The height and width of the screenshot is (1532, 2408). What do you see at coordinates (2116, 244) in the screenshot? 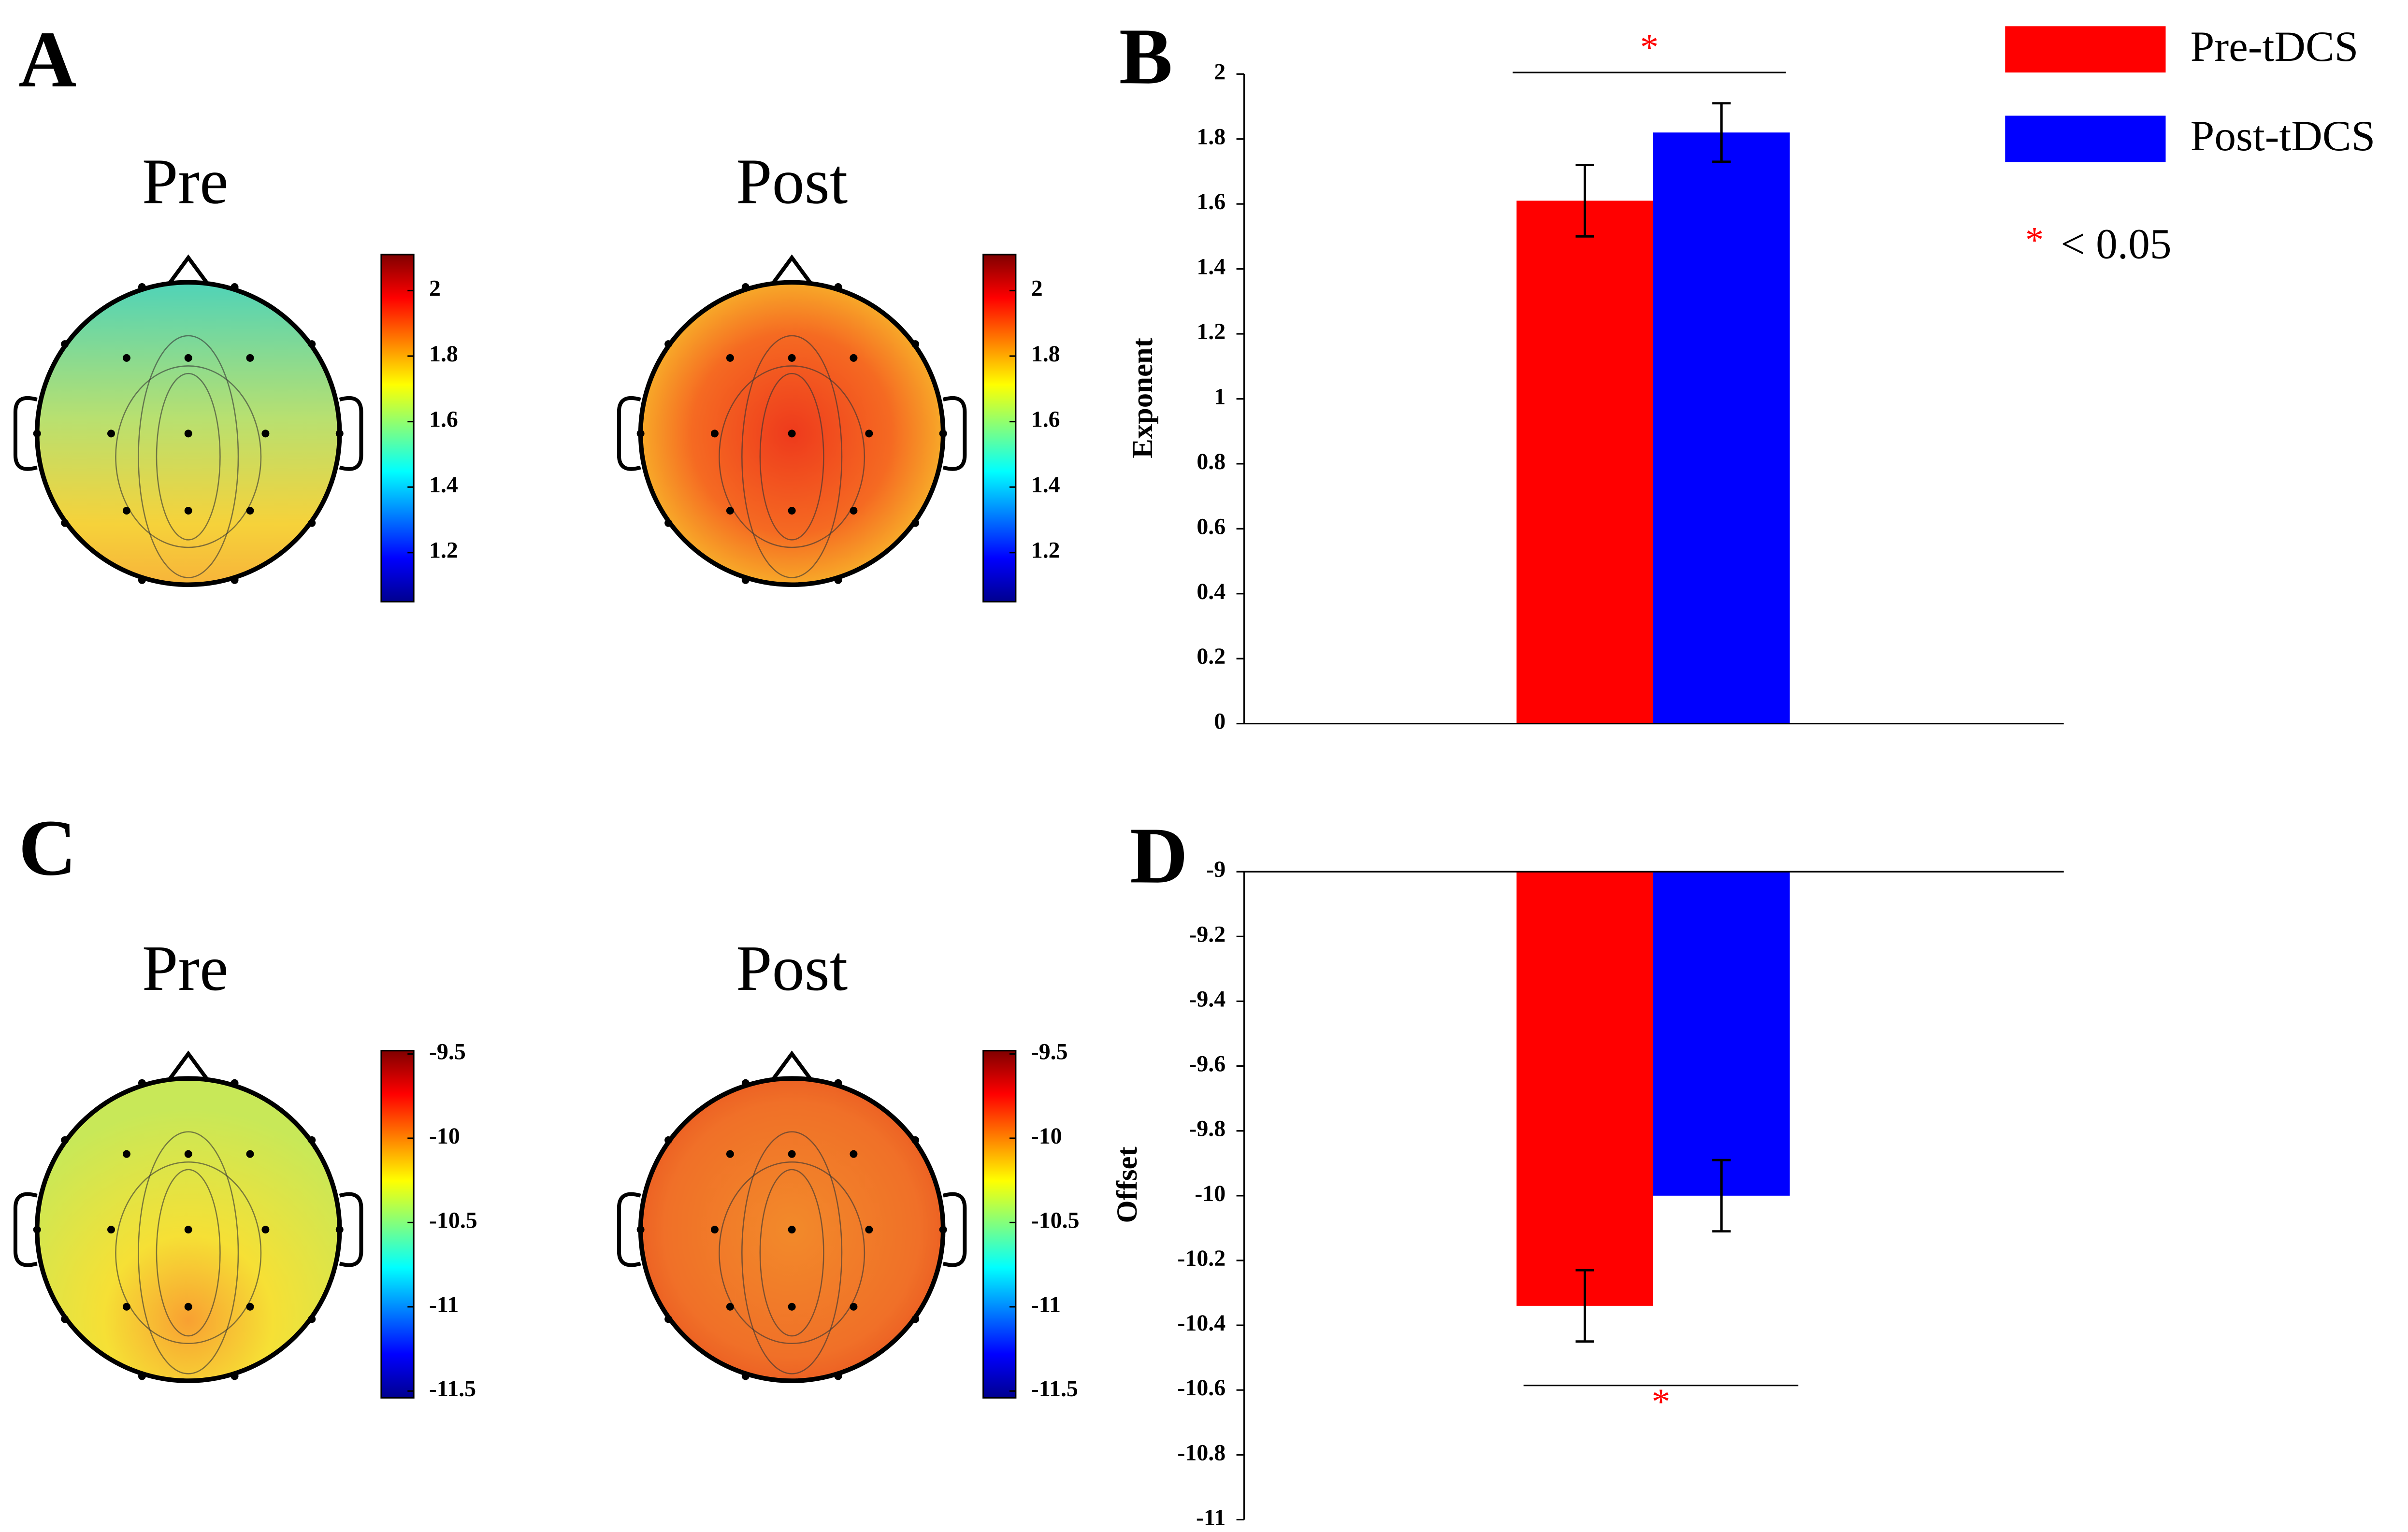
I see `legend-note: < 0.05` at bounding box center [2116, 244].